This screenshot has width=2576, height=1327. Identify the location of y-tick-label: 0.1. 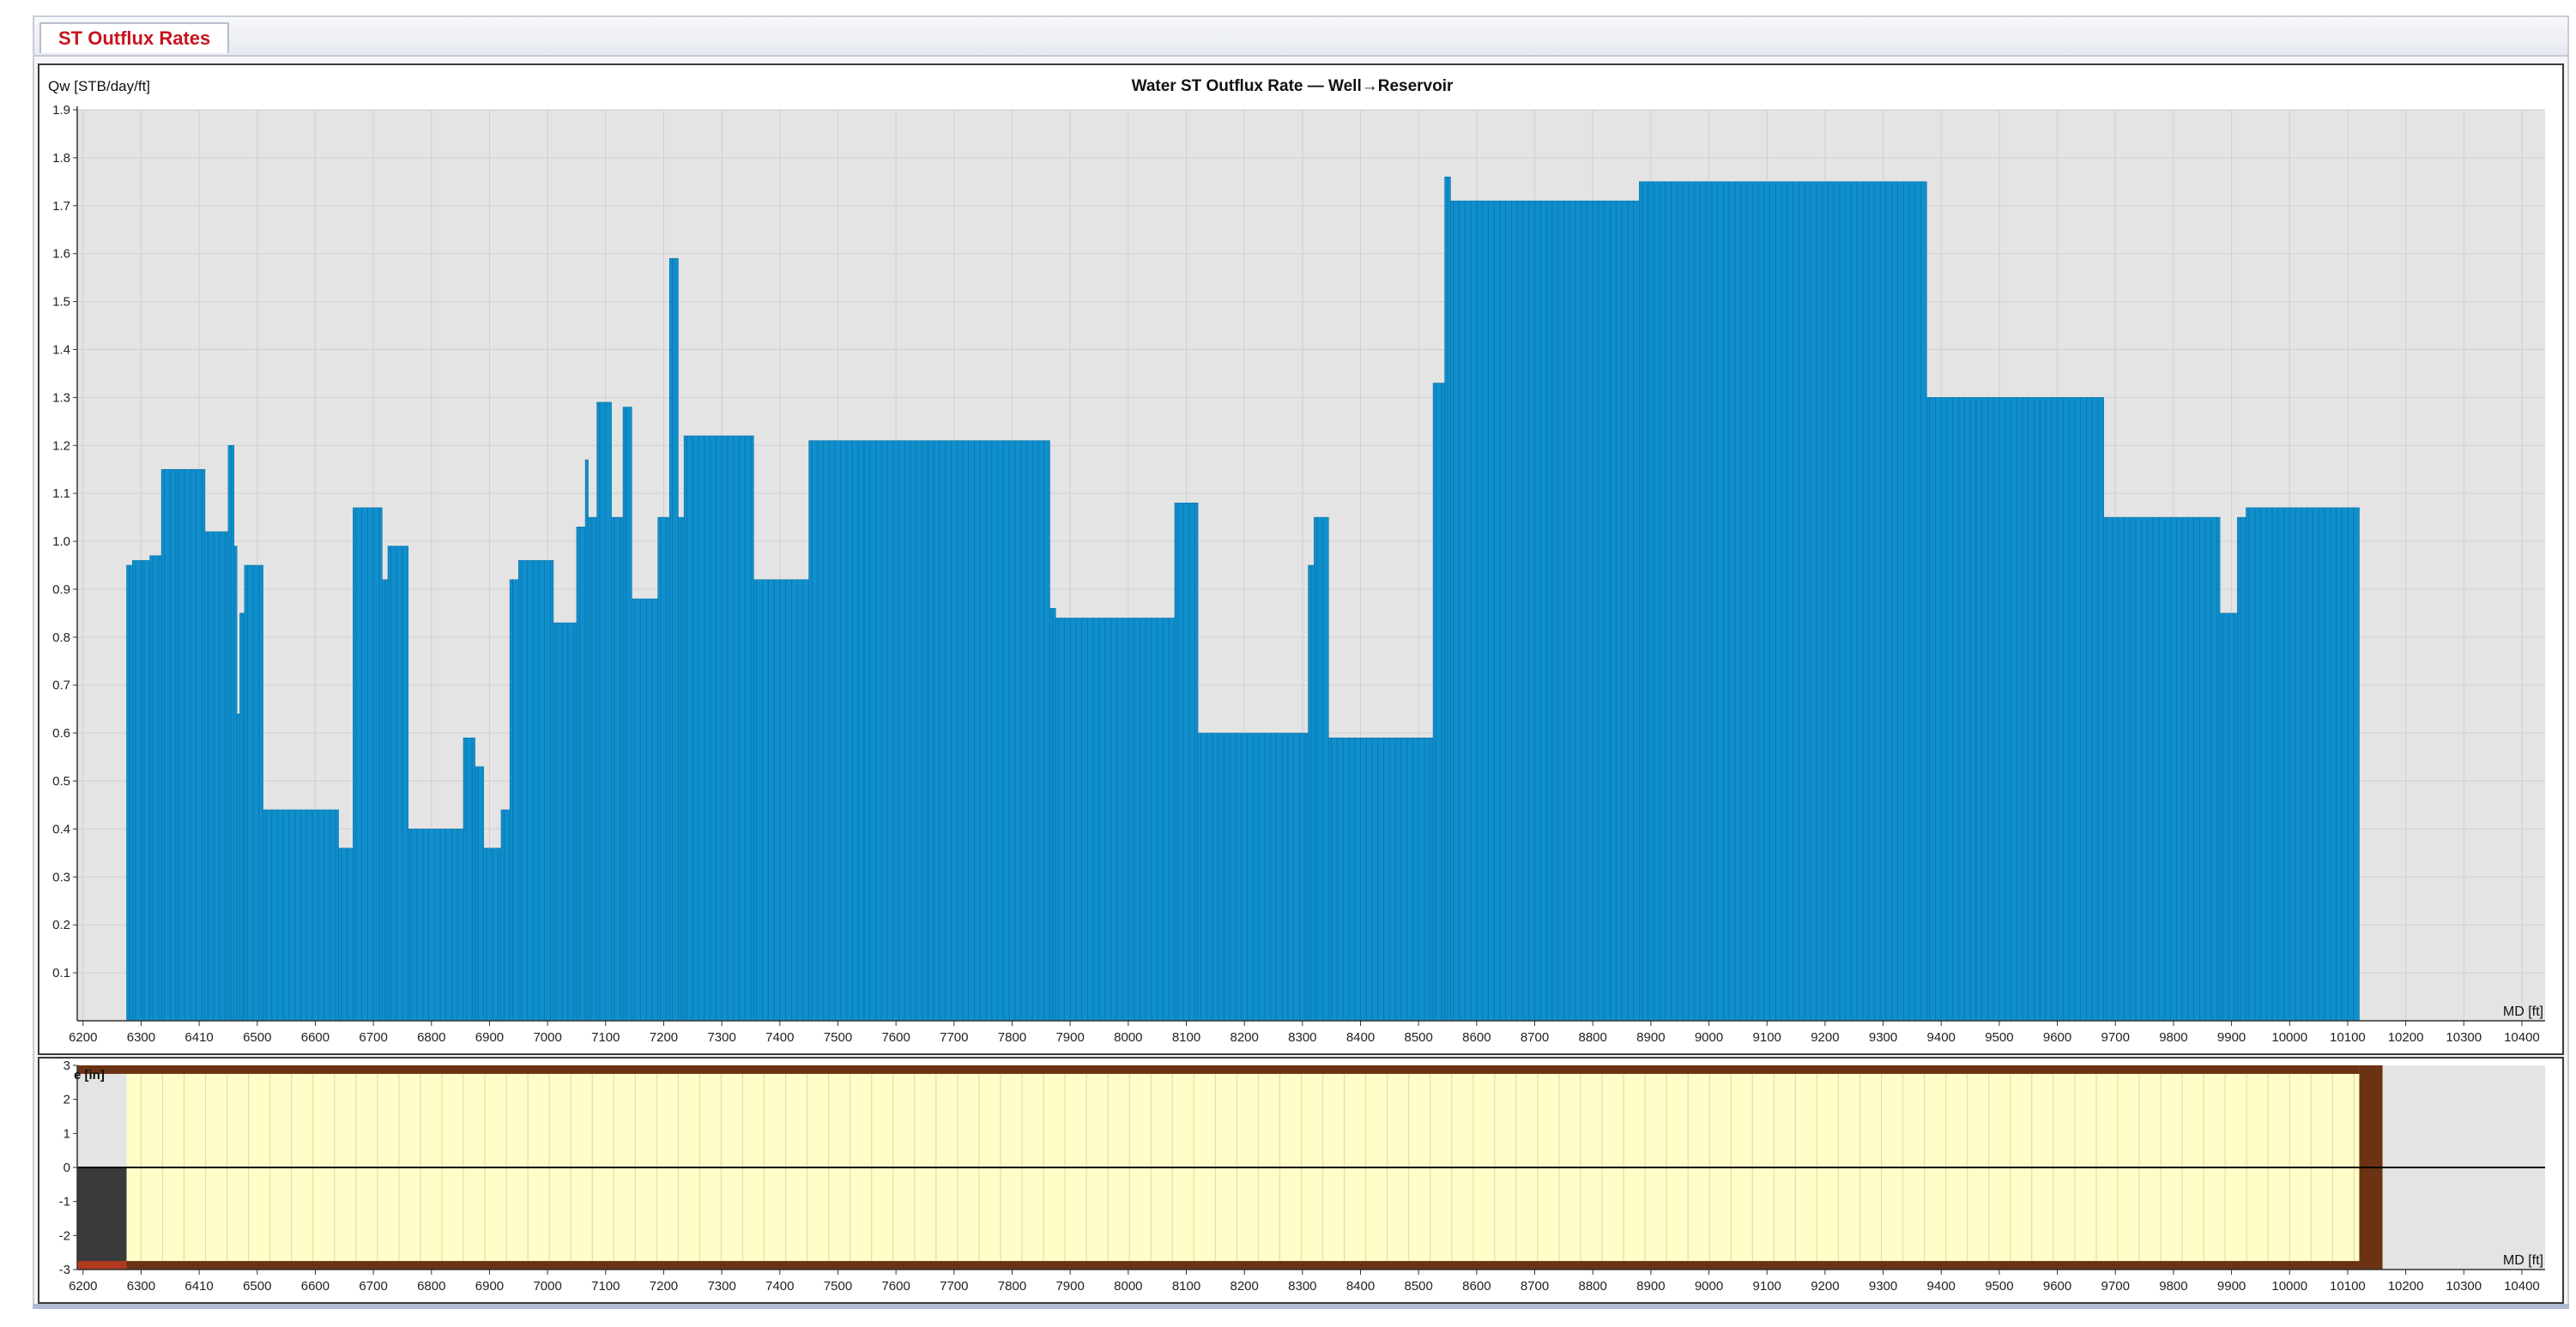
(61, 973).